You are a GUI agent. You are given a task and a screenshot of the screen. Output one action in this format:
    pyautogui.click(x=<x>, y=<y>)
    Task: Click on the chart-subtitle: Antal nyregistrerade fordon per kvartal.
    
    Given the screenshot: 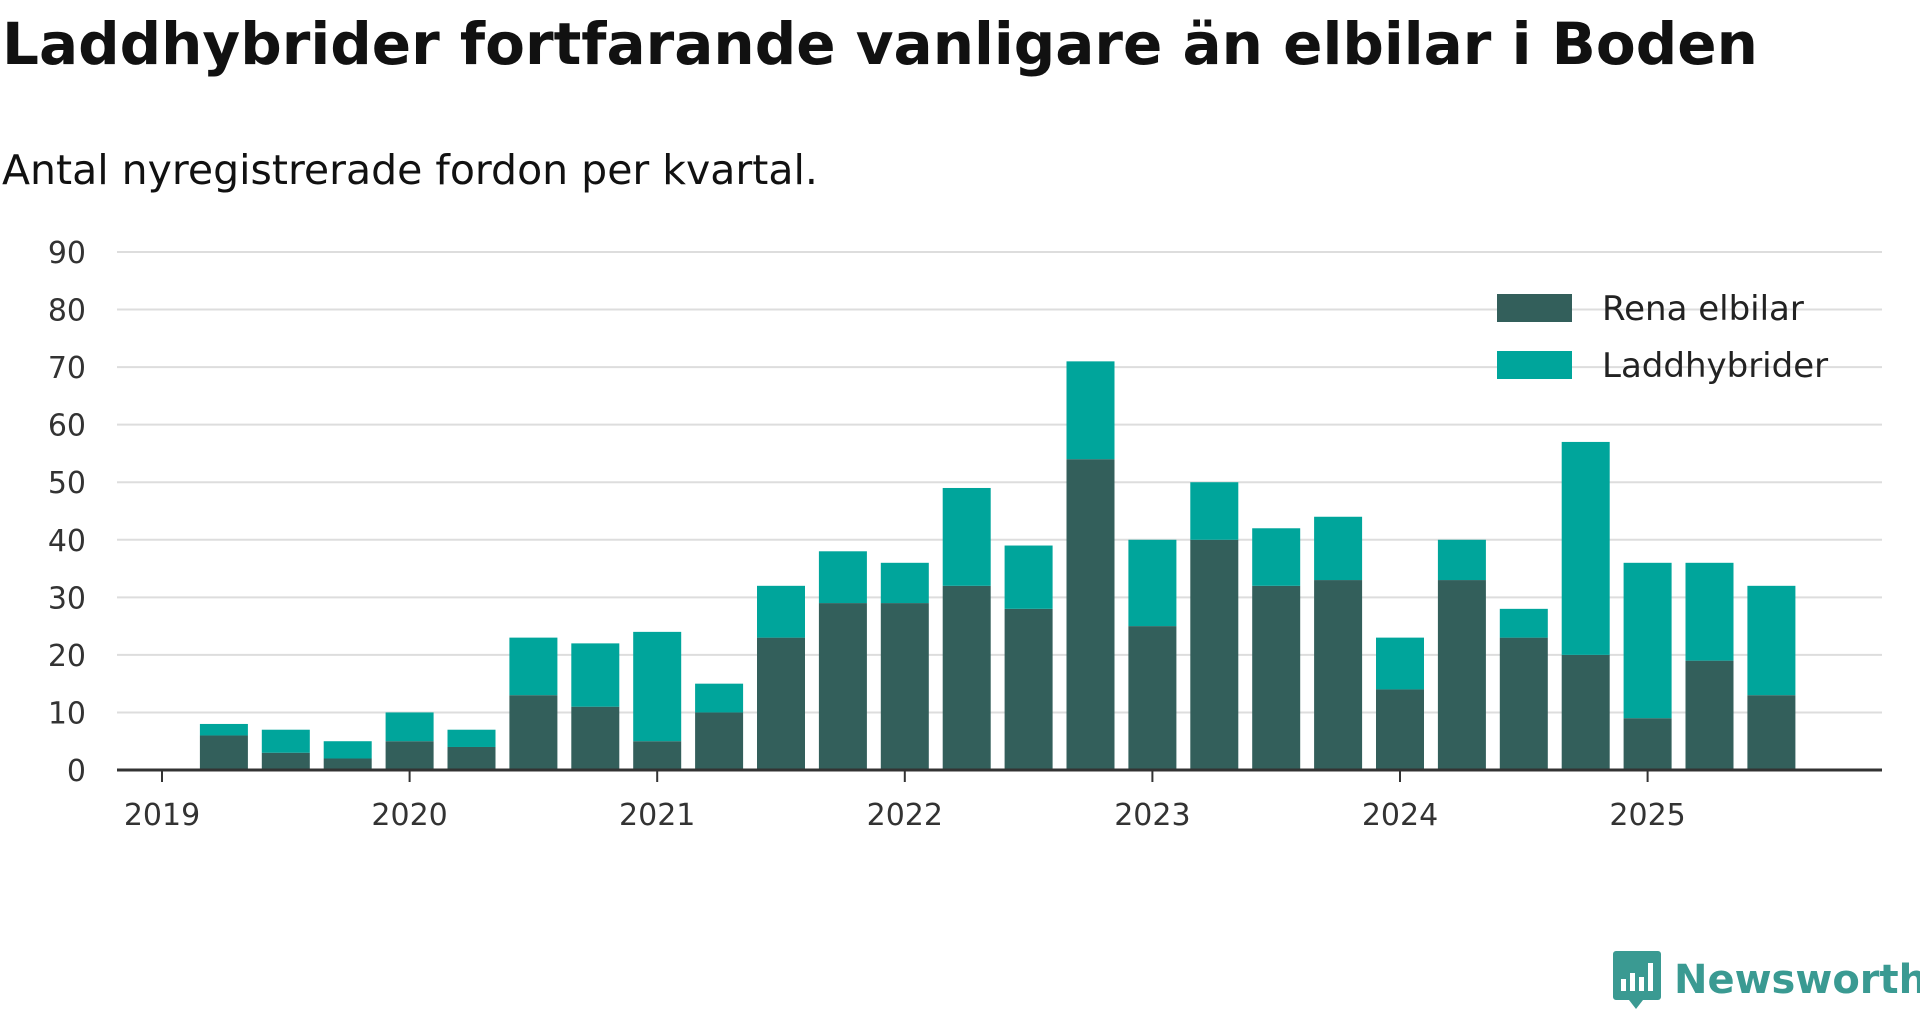 What is the action you would take?
    pyautogui.click(x=410, y=170)
    